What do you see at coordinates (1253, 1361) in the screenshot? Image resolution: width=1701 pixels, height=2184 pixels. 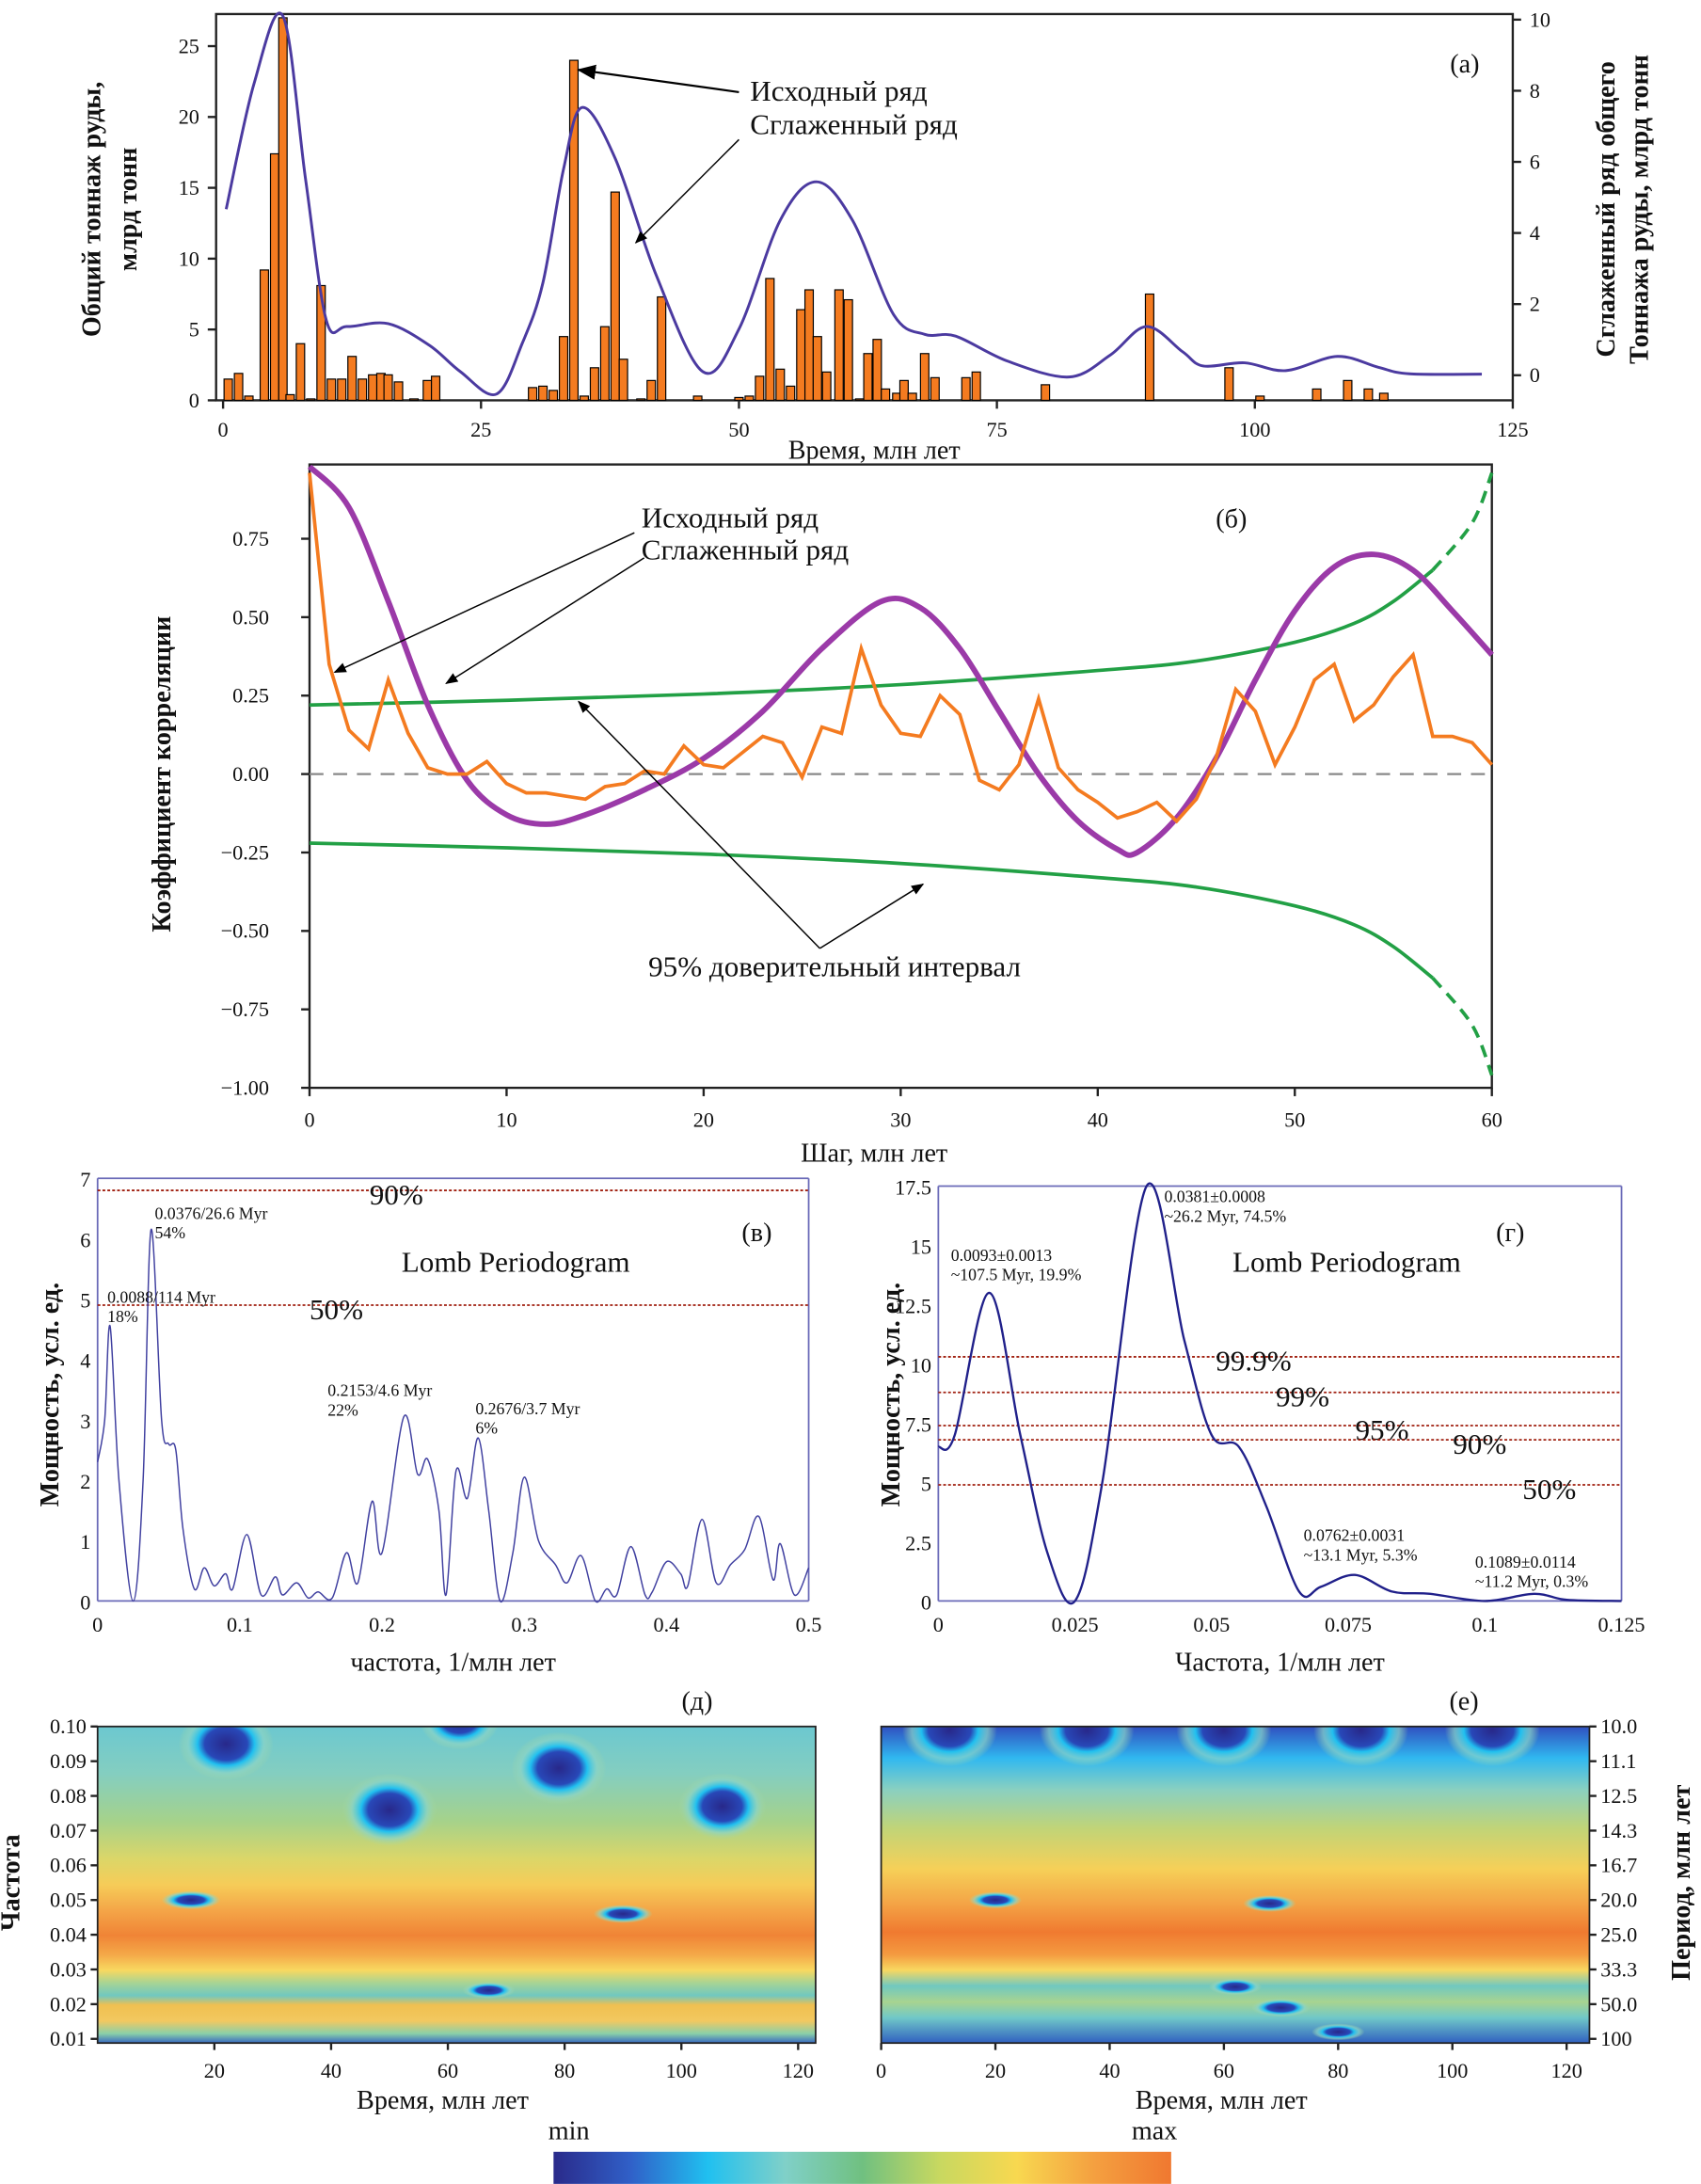 I see `significance-label: 99.9%` at bounding box center [1253, 1361].